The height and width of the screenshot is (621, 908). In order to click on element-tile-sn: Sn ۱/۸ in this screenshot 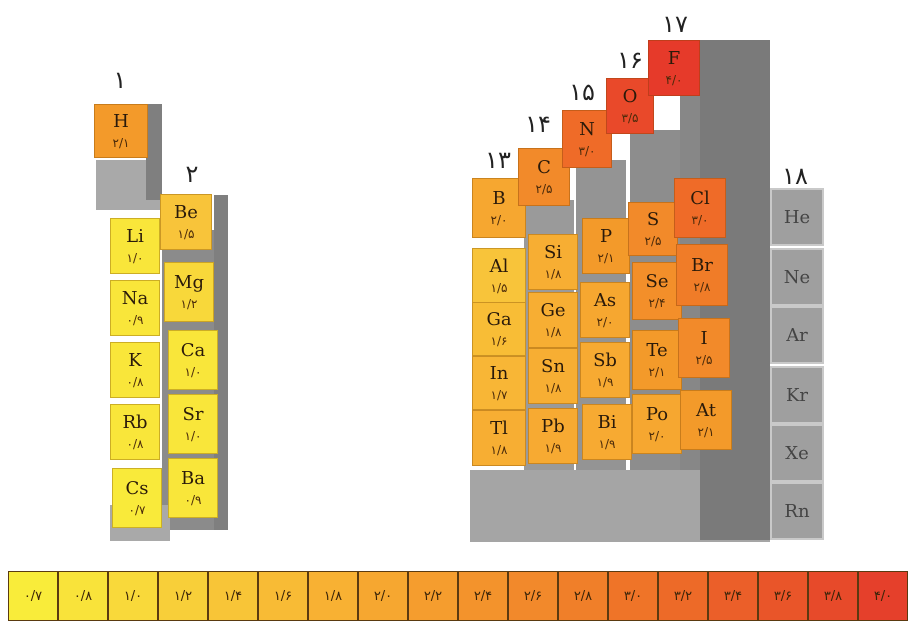, I will do `click(553, 376)`.